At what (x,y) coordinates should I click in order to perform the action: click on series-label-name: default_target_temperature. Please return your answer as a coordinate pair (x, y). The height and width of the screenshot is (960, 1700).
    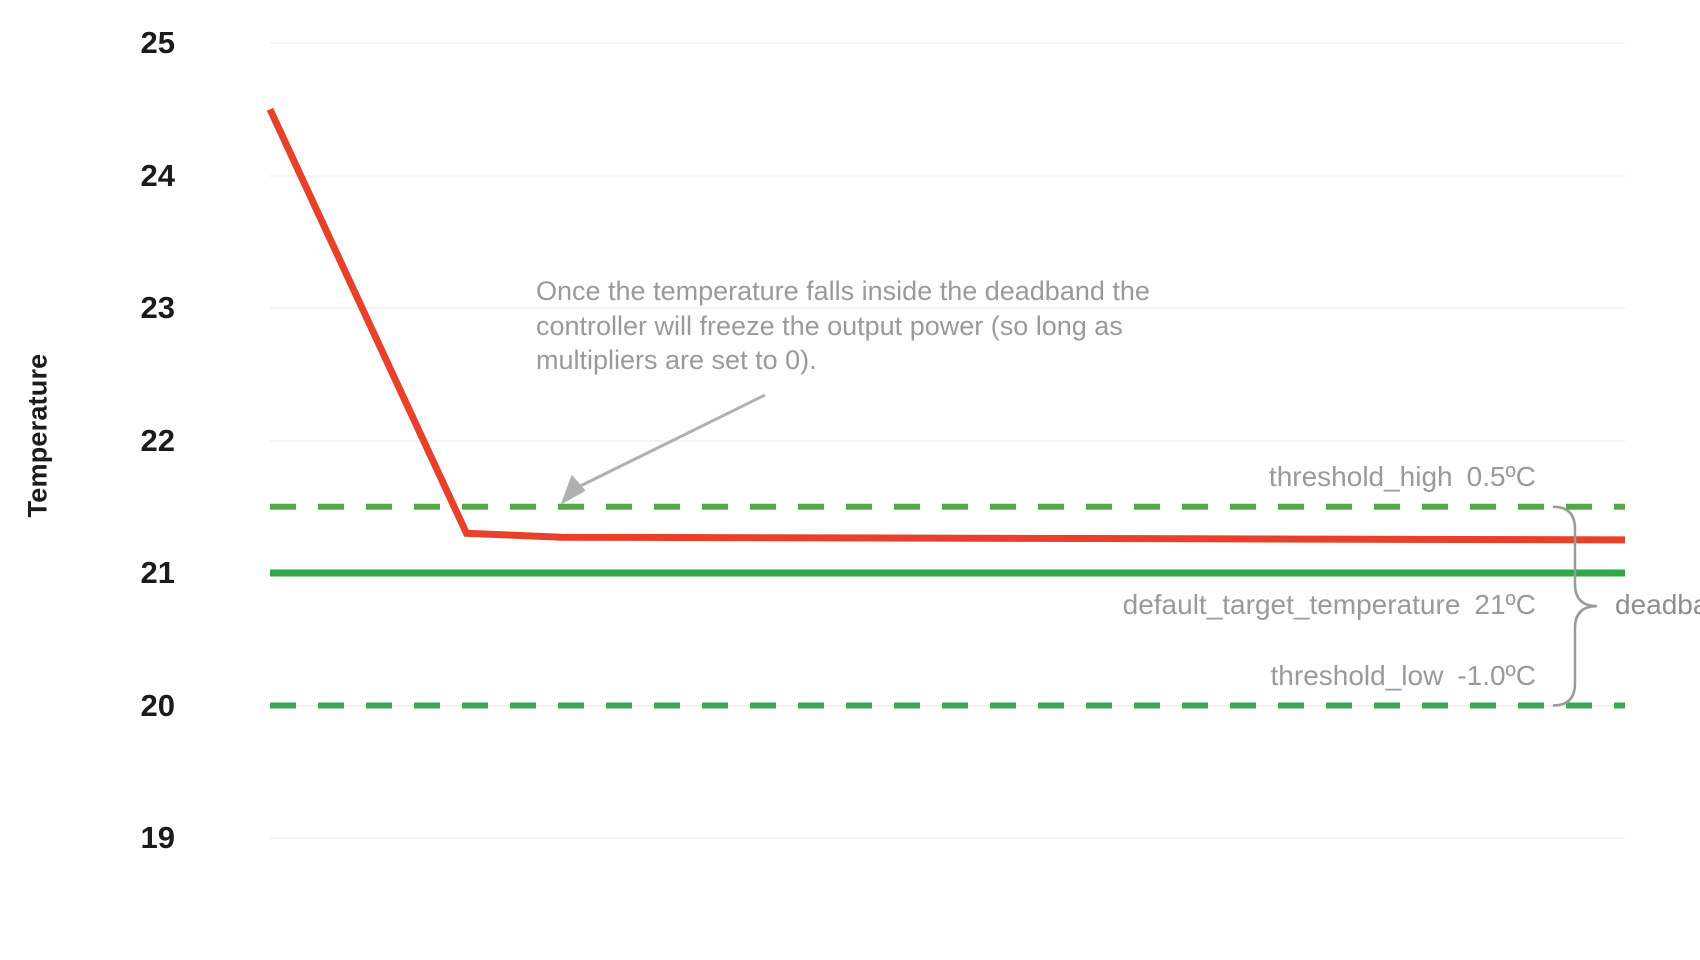
    Looking at the image, I should click on (1291, 604).